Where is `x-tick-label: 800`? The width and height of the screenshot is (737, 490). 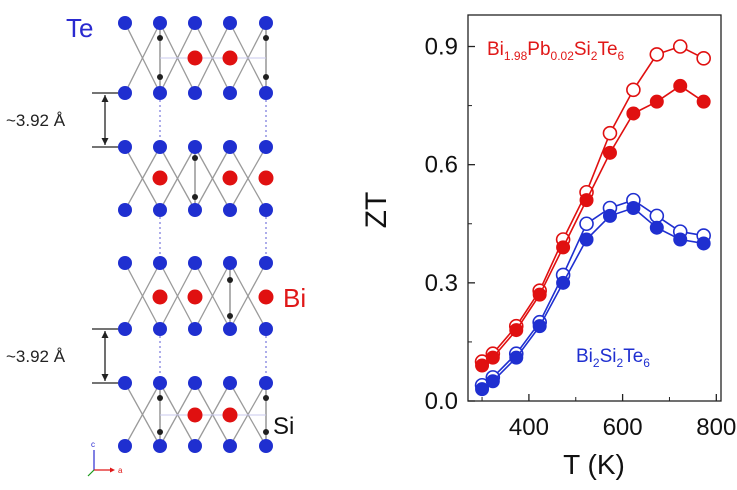 x-tick-label: 800 is located at coordinates (716, 427).